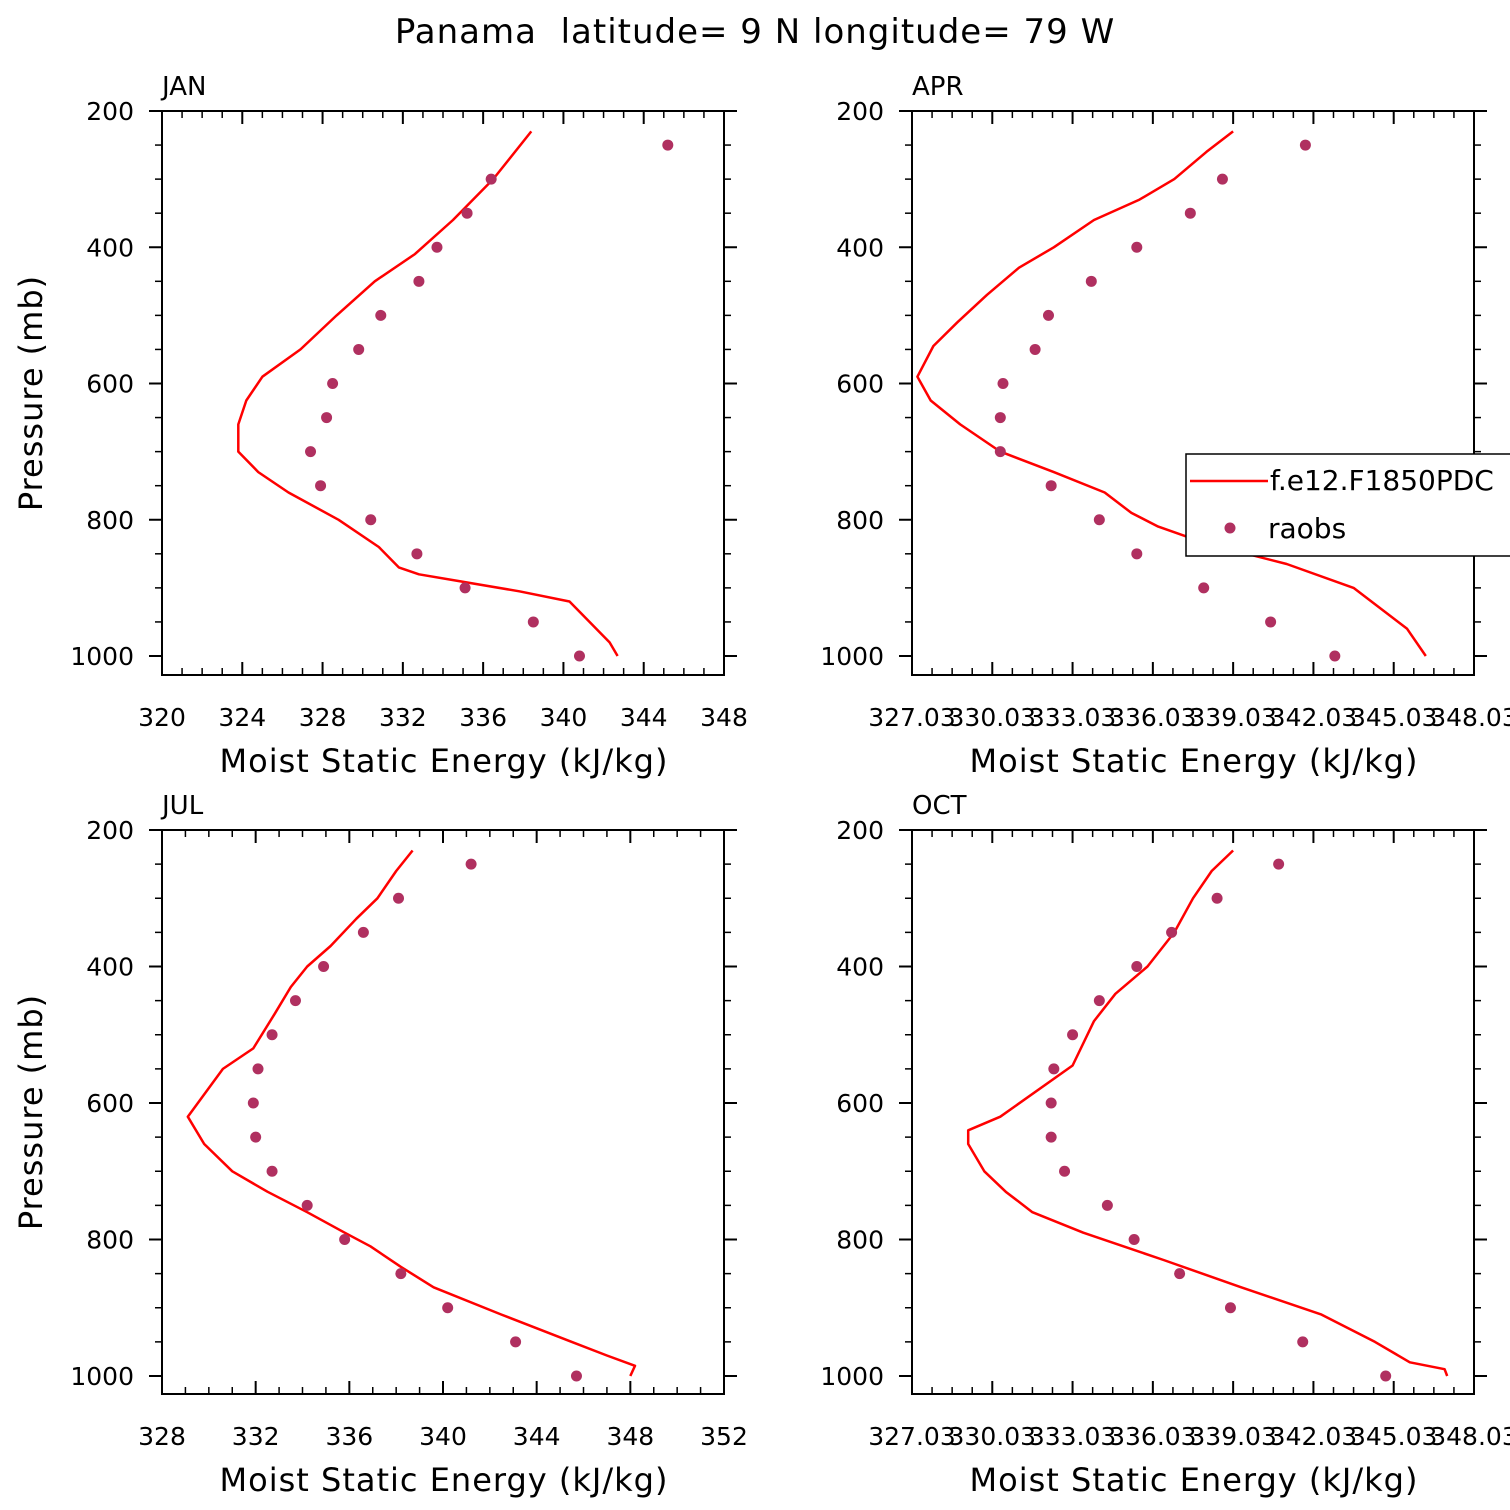  Describe the element at coordinates (911, 717) in the screenshot. I see `x-tick-label: 327.03` at that location.